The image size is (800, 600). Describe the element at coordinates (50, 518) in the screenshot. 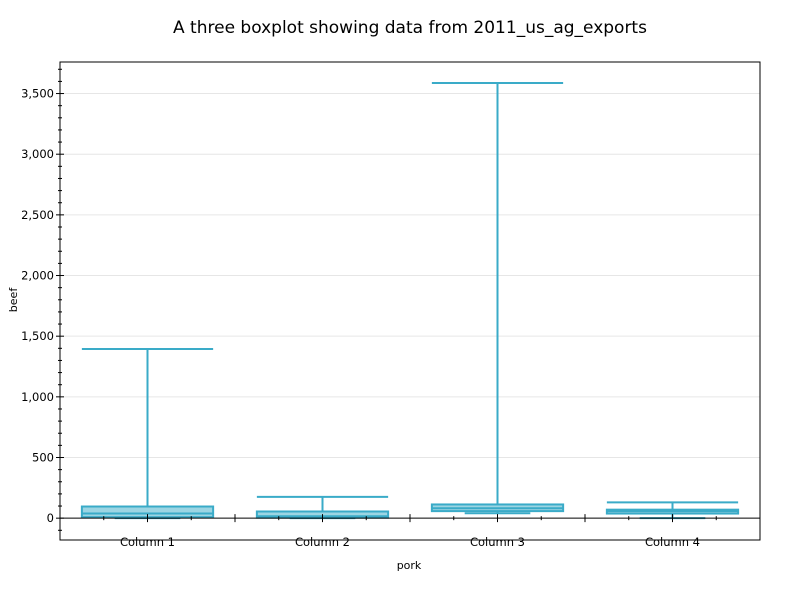

I see `y-tick-label: 0` at that location.